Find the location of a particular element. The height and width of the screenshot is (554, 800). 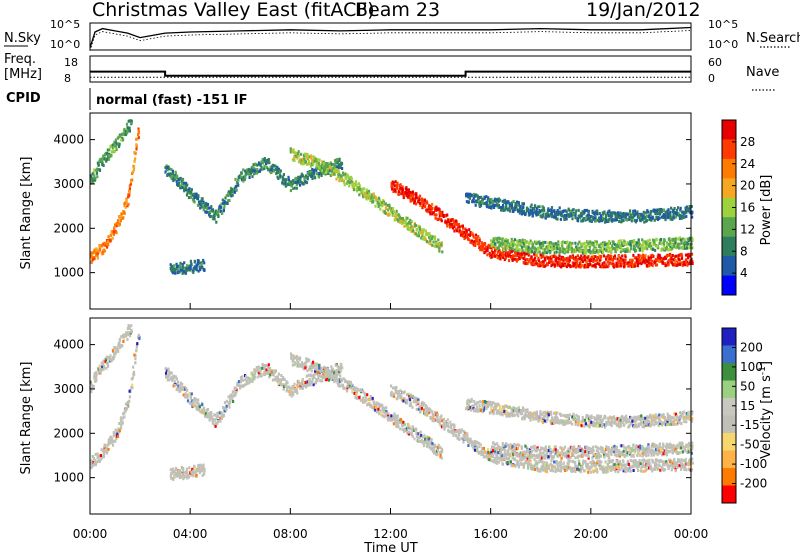

colorbar-tick-label: 24 is located at coordinates (747, 164).